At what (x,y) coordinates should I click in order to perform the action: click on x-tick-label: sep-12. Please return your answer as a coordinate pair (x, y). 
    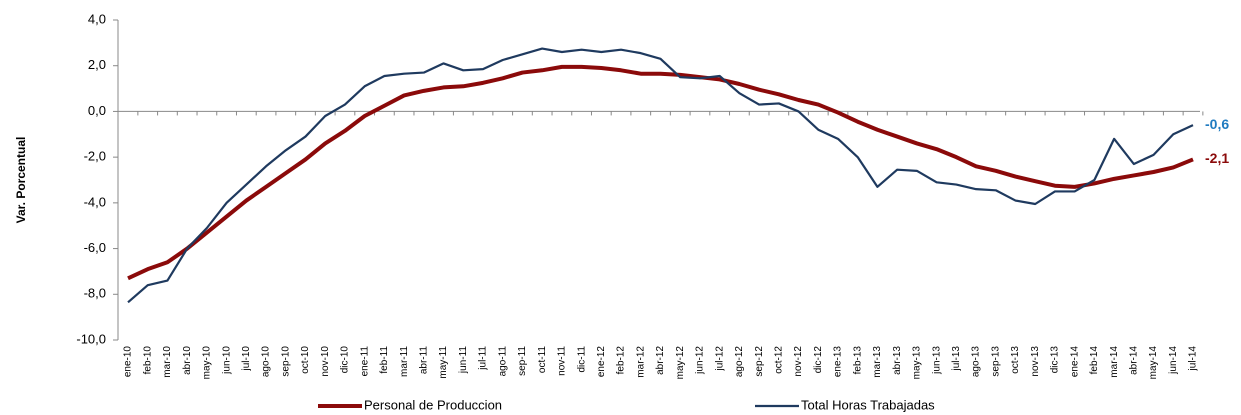
    Looking at the image, I should click on (759, 361).